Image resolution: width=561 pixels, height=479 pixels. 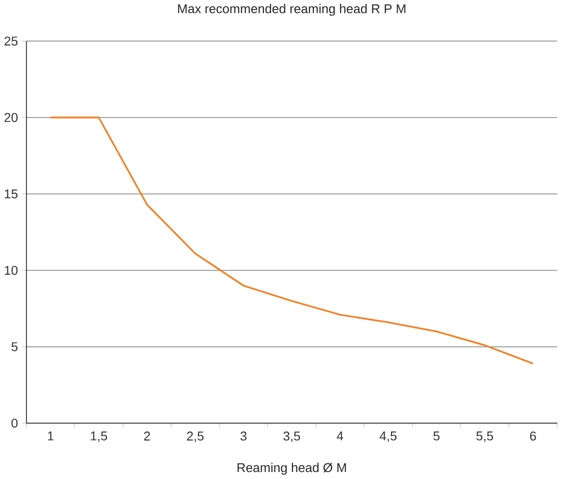 I want to click on x-tick-label: 3, so click(x=243, y=436).